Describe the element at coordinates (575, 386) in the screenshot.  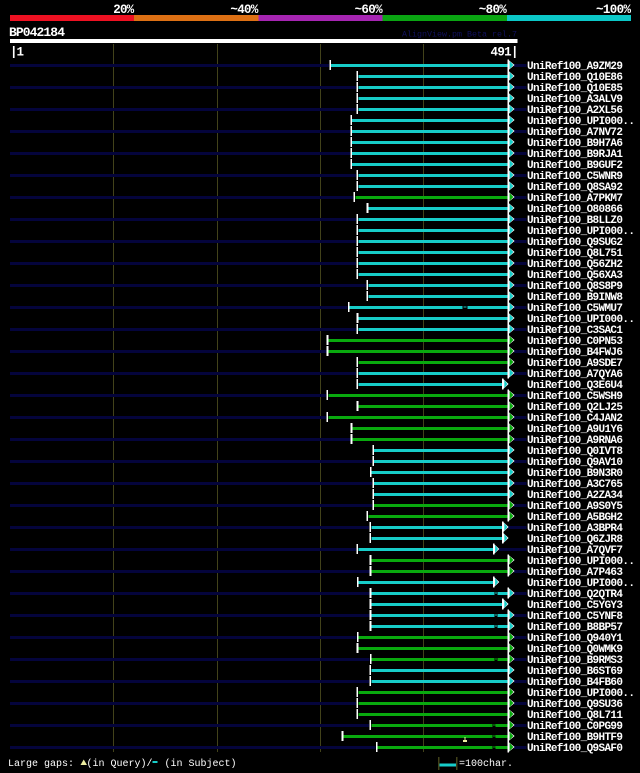
I see `svg-text: UniRef100_Q3E6U4` at that location.